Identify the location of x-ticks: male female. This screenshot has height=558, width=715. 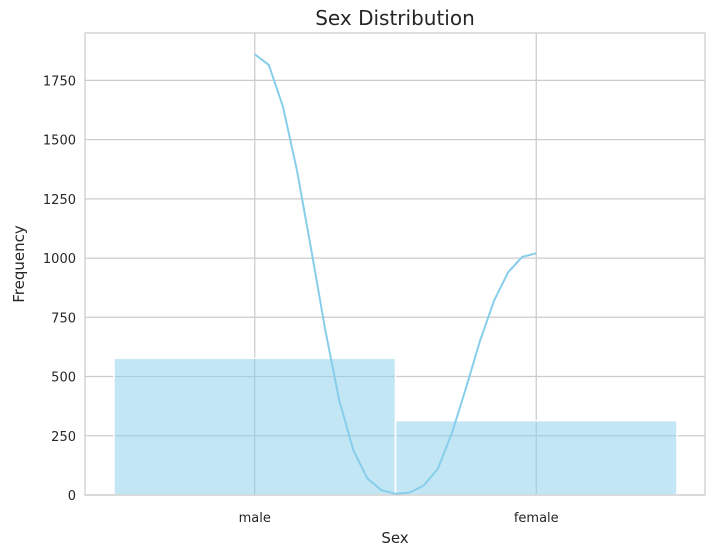
(399, 518).